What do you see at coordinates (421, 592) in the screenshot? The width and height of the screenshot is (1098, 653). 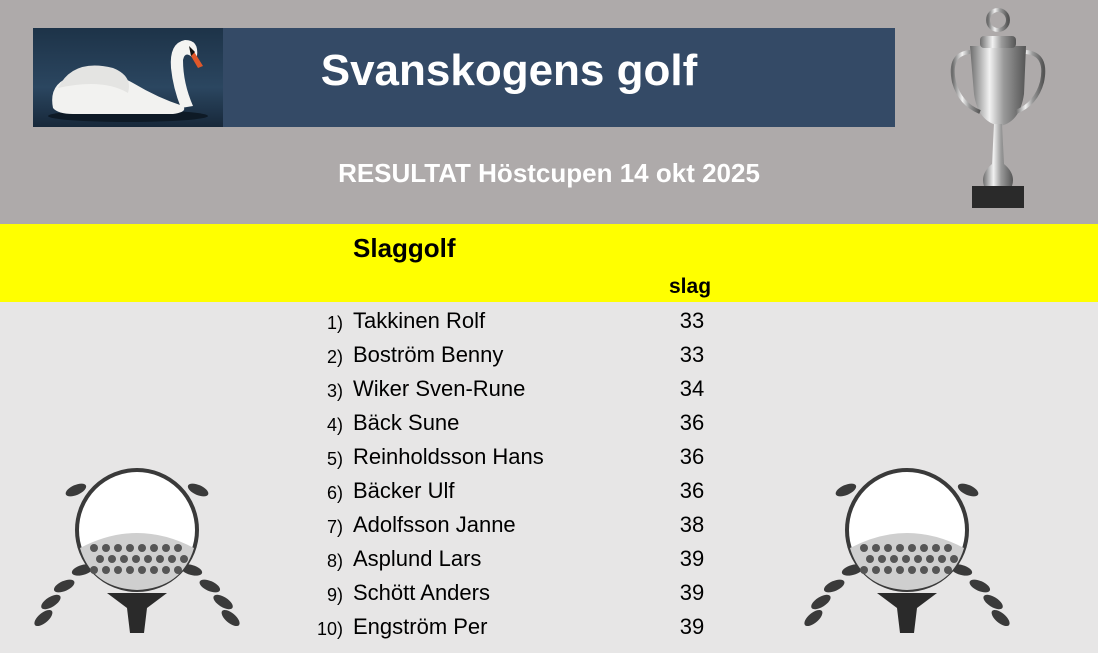 I see `player-name: Schött Anders` at bounding box center [421, 592].